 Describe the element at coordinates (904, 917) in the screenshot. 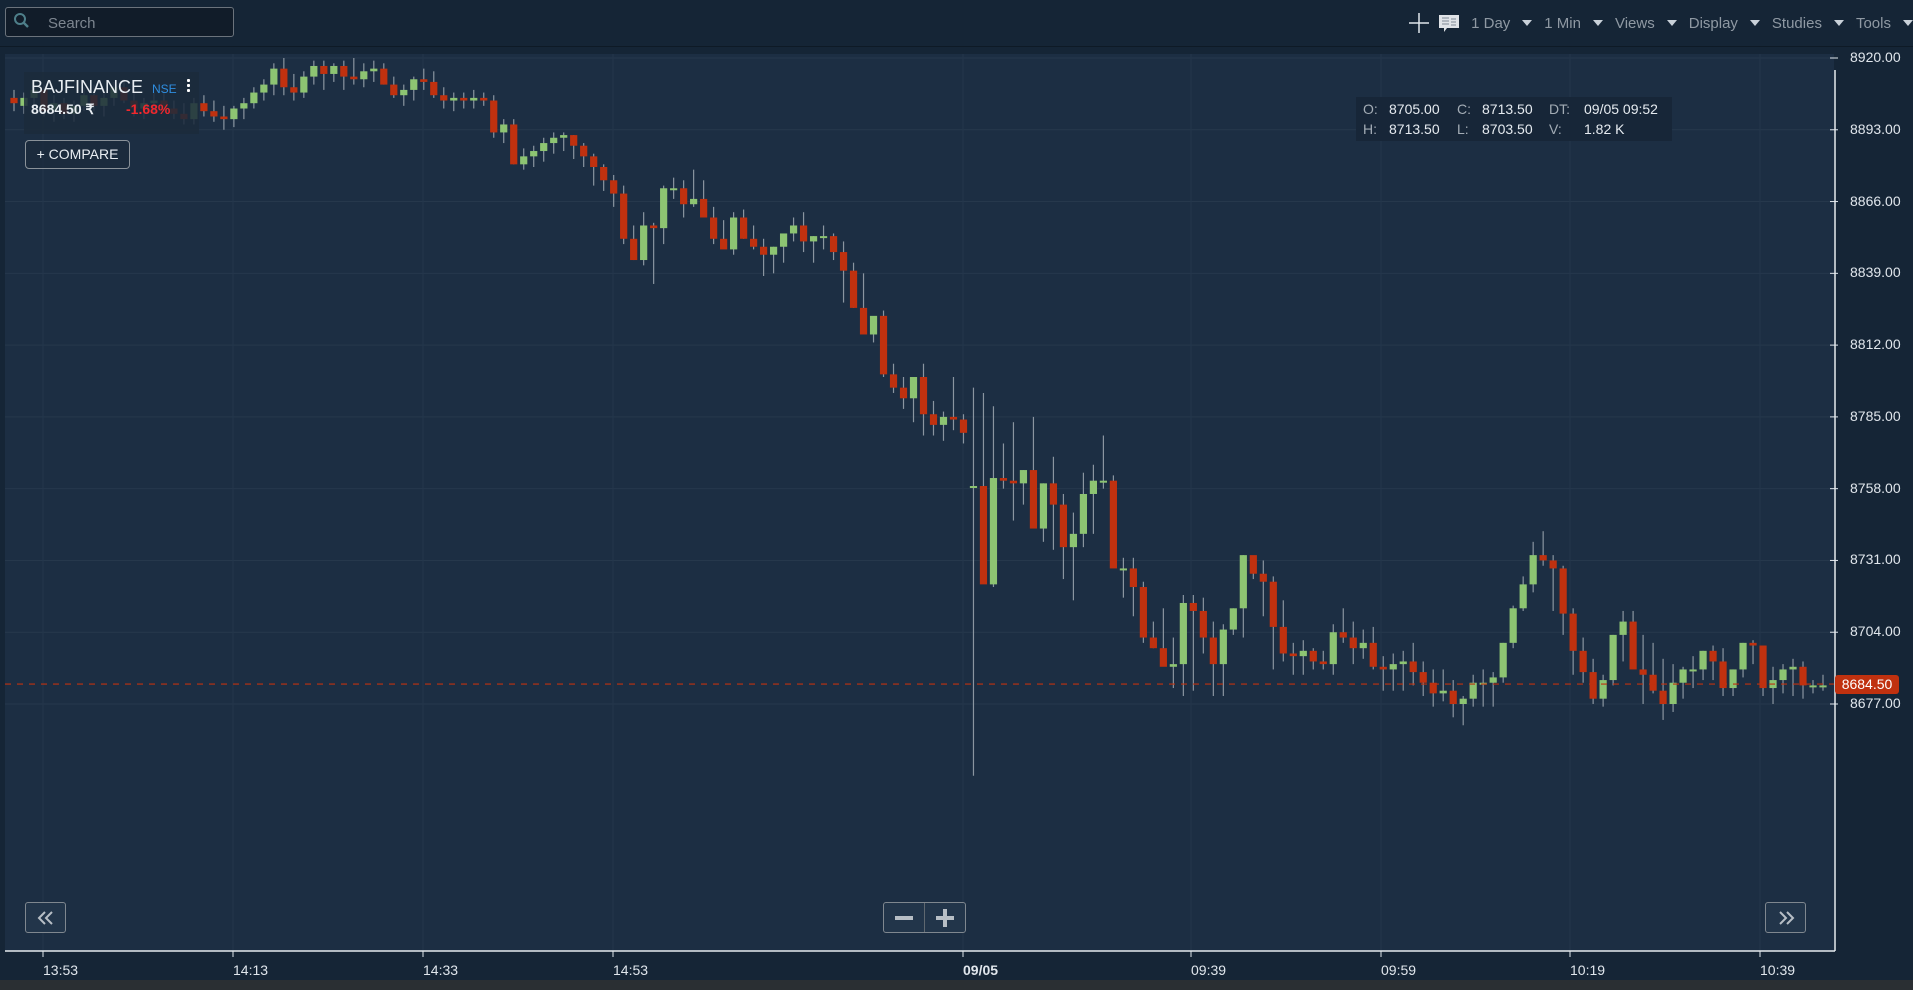

I see `zoom-out-button` at that location.